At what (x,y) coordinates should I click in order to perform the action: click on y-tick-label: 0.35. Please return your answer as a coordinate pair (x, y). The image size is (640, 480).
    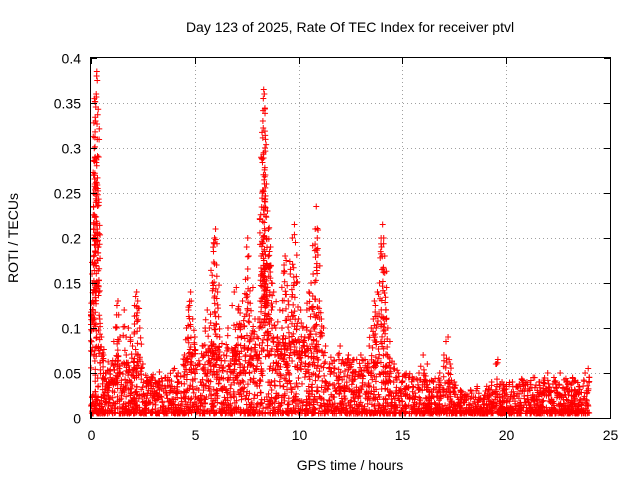
    Looking at the image, I should click on (67, 104).